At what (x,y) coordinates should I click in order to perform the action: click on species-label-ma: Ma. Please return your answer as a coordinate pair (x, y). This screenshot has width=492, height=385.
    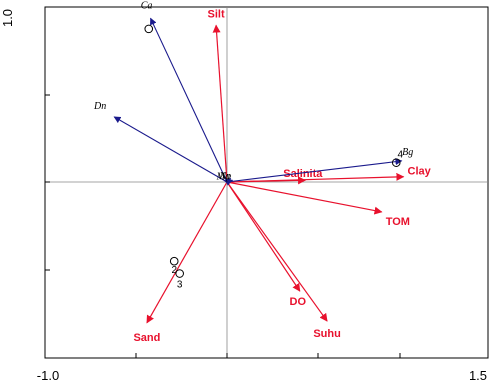
    Looking at the image, I should click on (223, 176).